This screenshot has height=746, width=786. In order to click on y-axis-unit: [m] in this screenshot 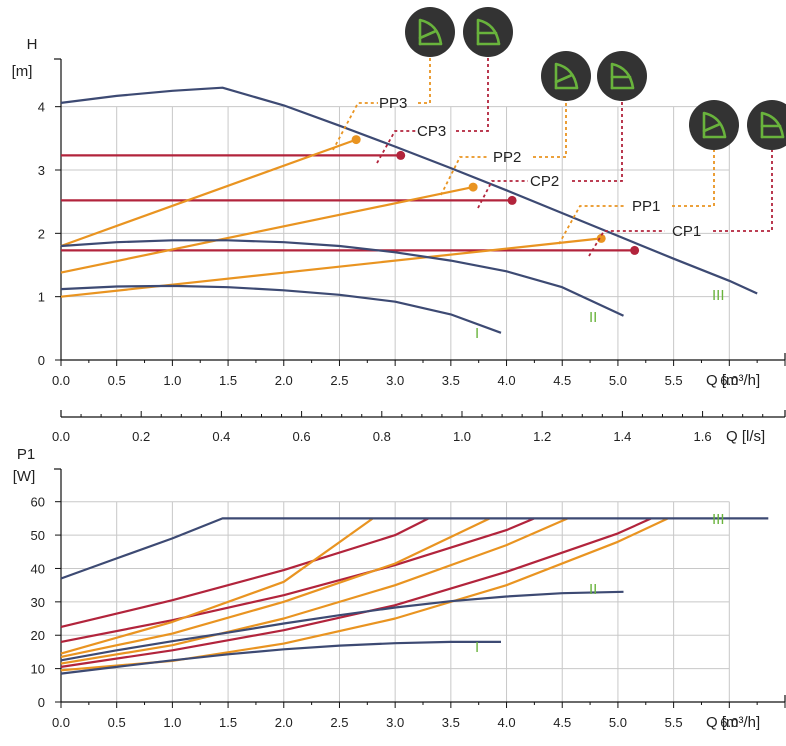, I will do `click(22, 71)`.